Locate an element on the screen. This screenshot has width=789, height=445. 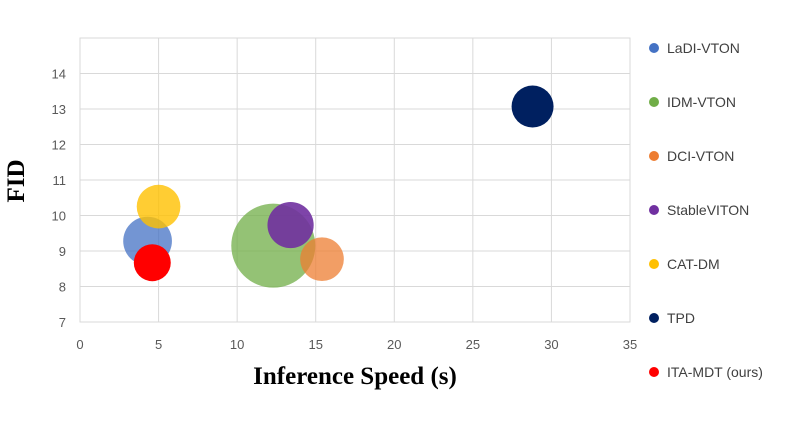
y-tick-label: 12 is located at coordinates (59, 145).